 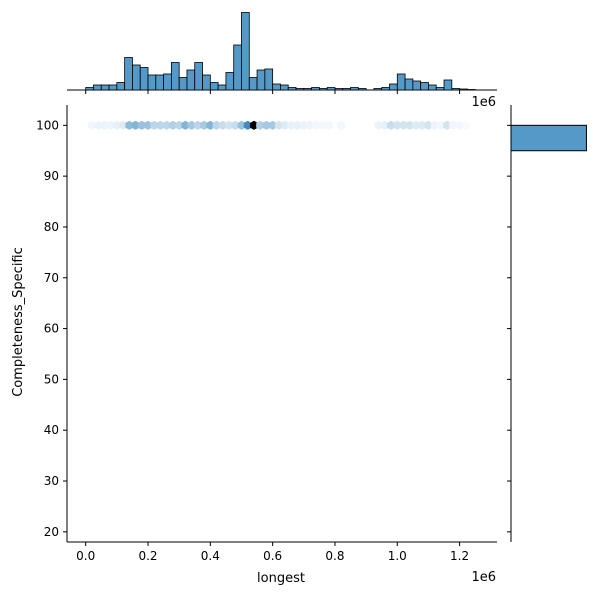 I want to click on y-tick-label: 20, so click(x=51, y=532).